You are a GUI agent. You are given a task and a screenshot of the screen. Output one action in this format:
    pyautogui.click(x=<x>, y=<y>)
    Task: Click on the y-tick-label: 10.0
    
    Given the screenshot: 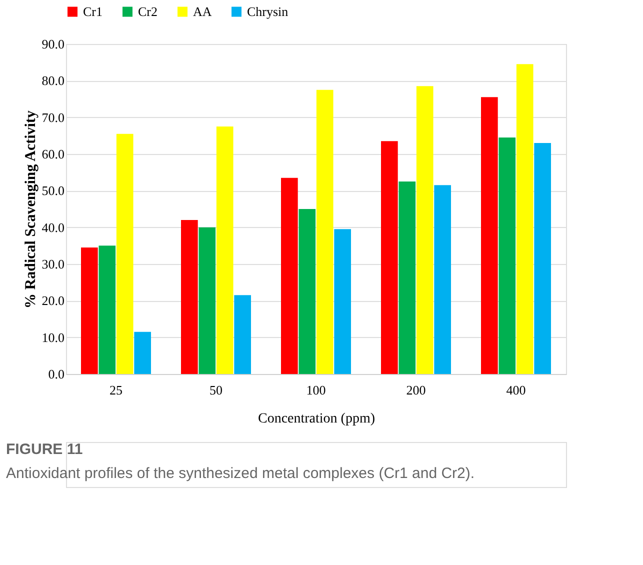 What is the action you would take?
    pyautogui.click(x=53, y=337)
    